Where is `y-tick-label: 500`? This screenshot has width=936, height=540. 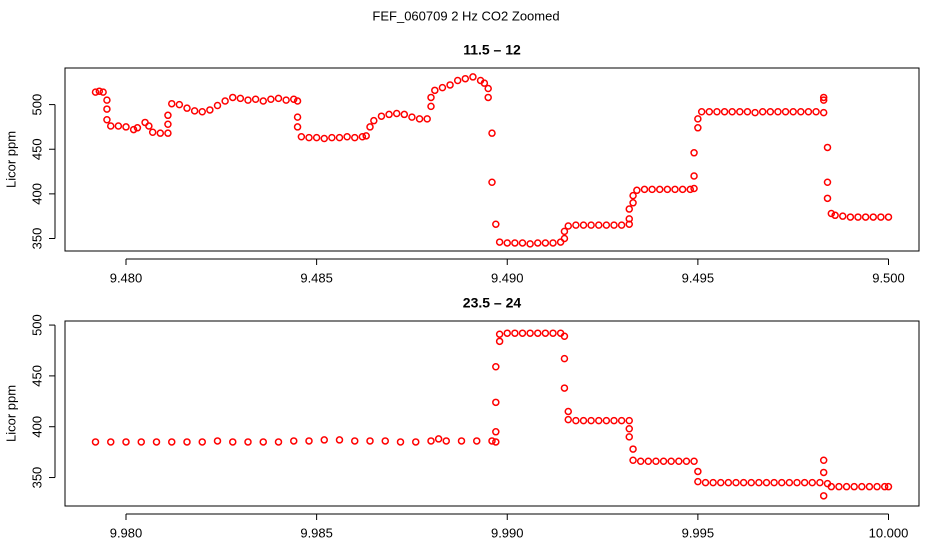
y-tick-label: 500 is located at coordinates (36, 325).